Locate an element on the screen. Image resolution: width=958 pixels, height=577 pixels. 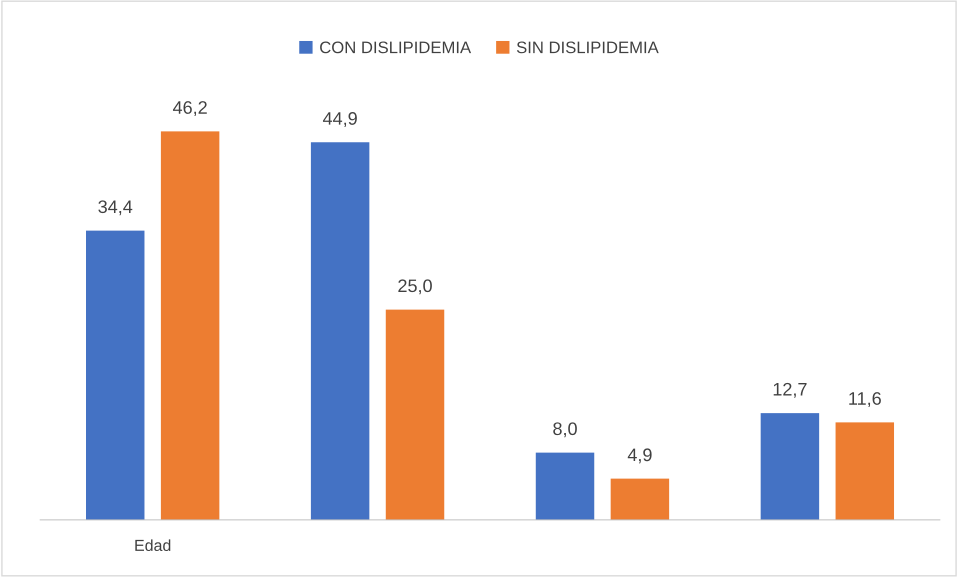
data-label: 8,0 is located at coordinates (565, 430).